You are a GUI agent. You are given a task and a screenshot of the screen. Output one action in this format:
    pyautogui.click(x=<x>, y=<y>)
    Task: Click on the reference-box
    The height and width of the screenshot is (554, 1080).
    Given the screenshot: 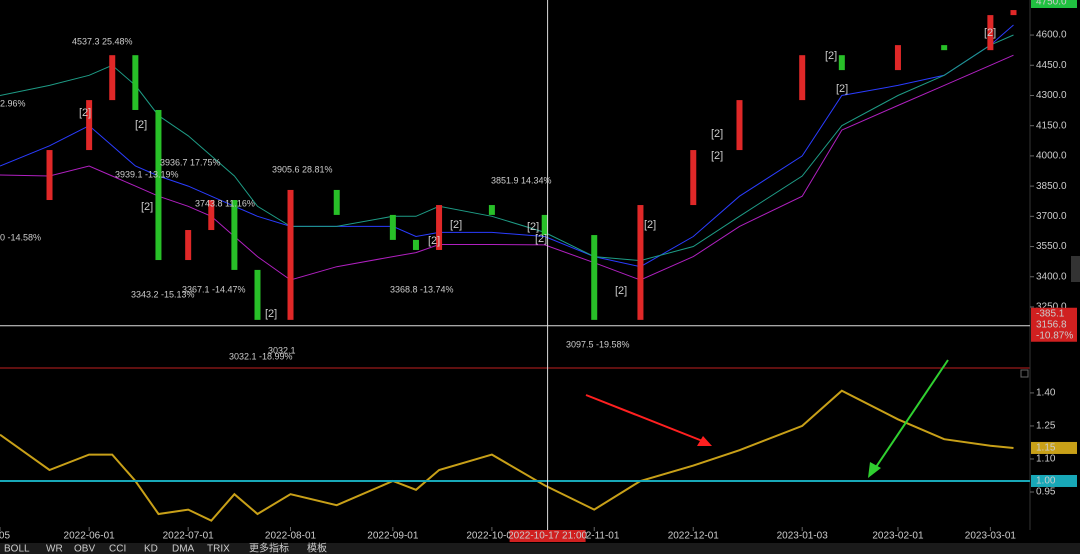 What is the action you would take?
    pyautogui.click(x=1054, y=480)
    